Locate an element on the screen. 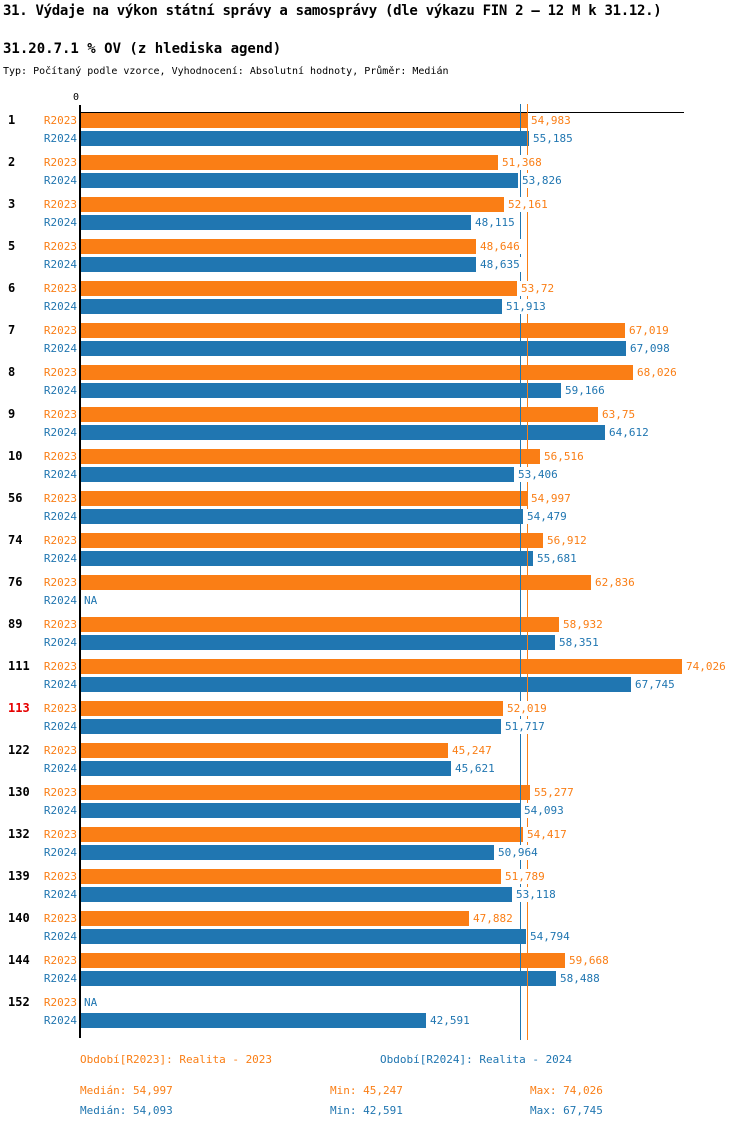 This screenshot has height=1128, width=750. category-row-9: 9 R2023 63,75 R2024 64,612 is located at coordinates (375, 428).